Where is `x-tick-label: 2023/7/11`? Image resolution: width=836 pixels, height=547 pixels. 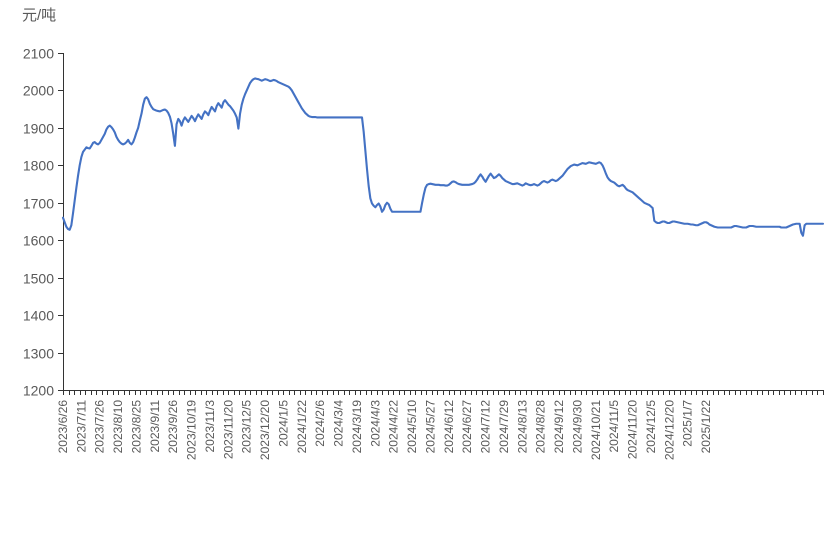 x-tick-label: 2023/7/11 is located at coordinates (81, 426).